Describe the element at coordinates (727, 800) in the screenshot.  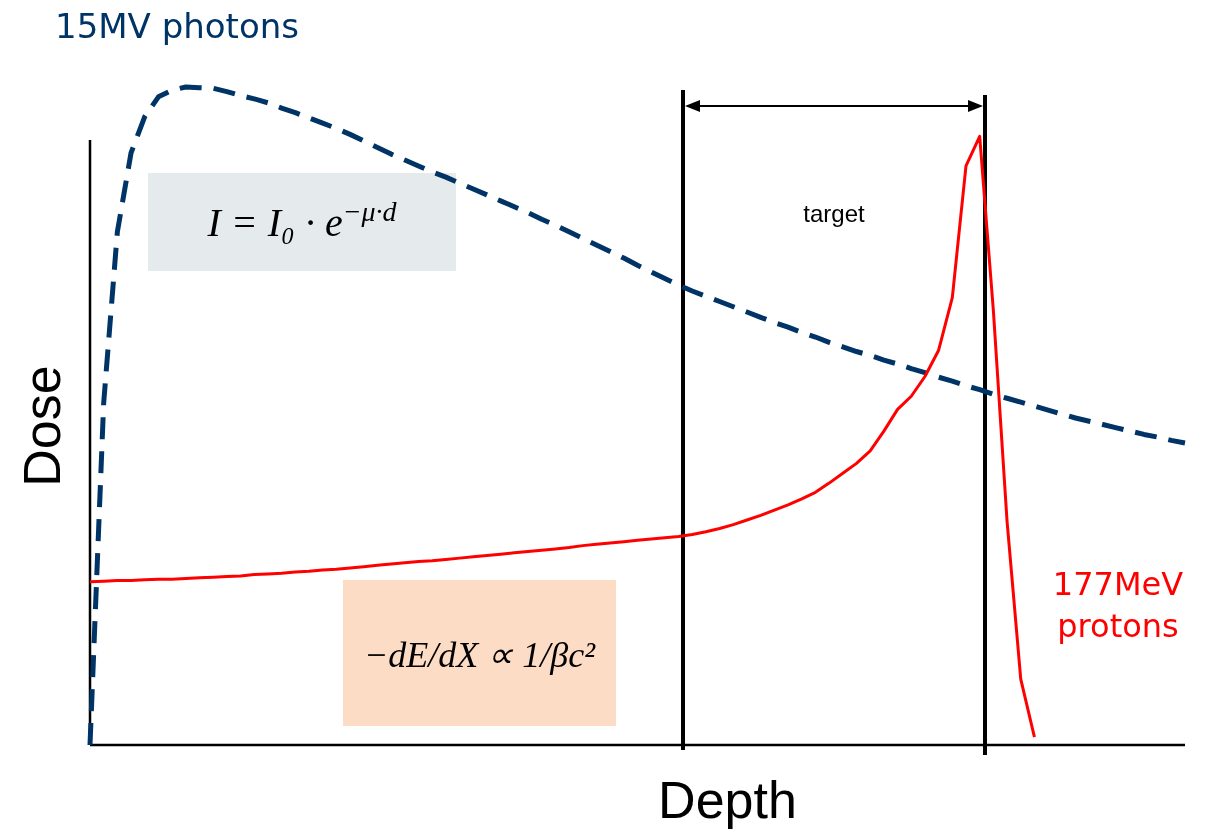
I see `x-axis-title: Depth` at that location.